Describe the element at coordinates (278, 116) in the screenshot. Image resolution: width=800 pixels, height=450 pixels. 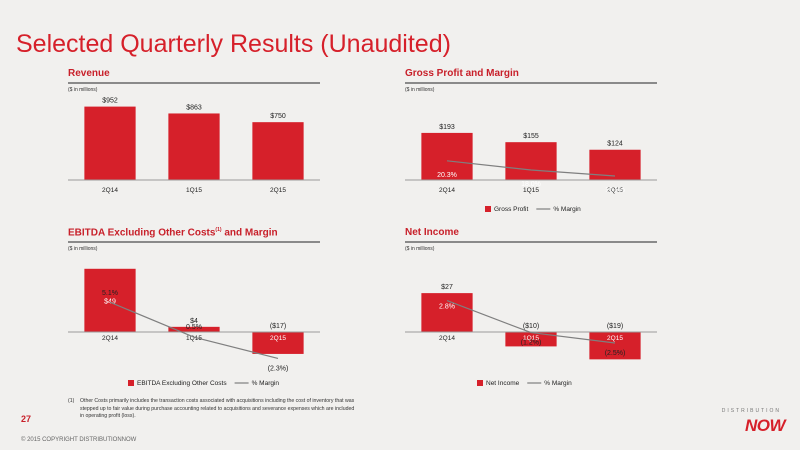
I see `bar-value-label: $750` at that location.